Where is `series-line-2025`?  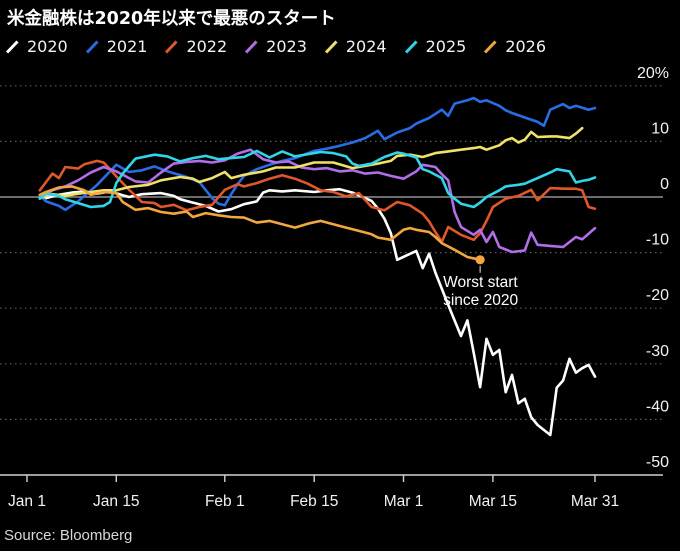
series-line-2025 is located at coordinates (317, 179).